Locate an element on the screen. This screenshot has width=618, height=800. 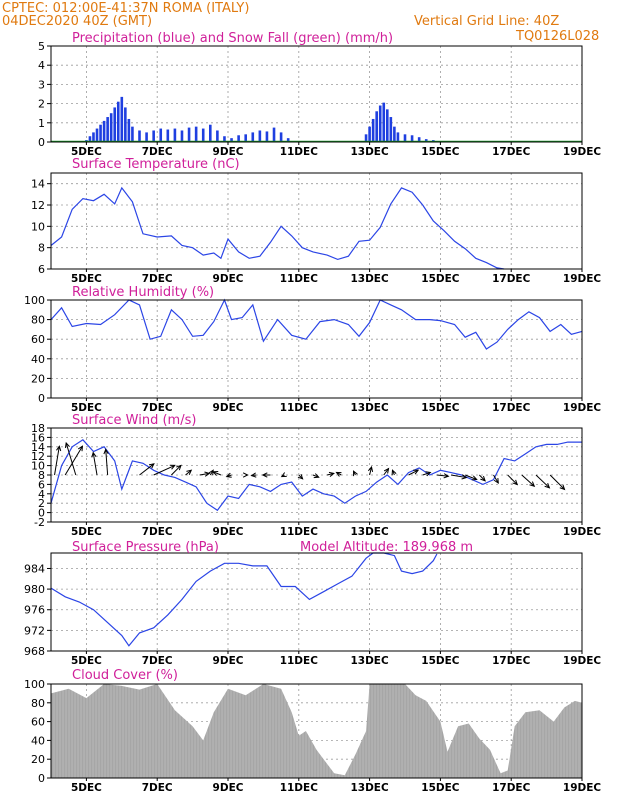
panel-1-xtick-label-1: 7DEC is located at coordinates (157, 279).